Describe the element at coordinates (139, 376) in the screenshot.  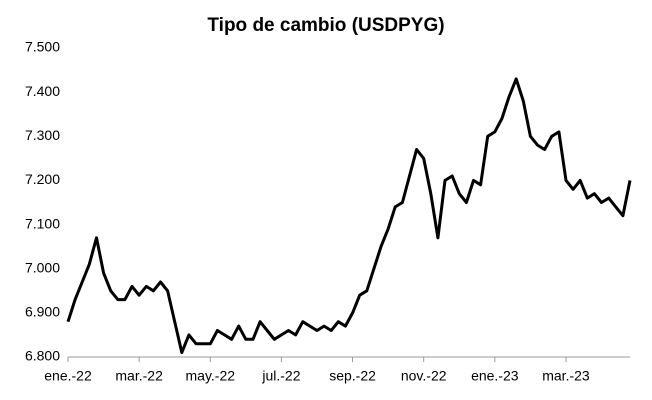
I see `x-tick-label: mar.-22` at that location.